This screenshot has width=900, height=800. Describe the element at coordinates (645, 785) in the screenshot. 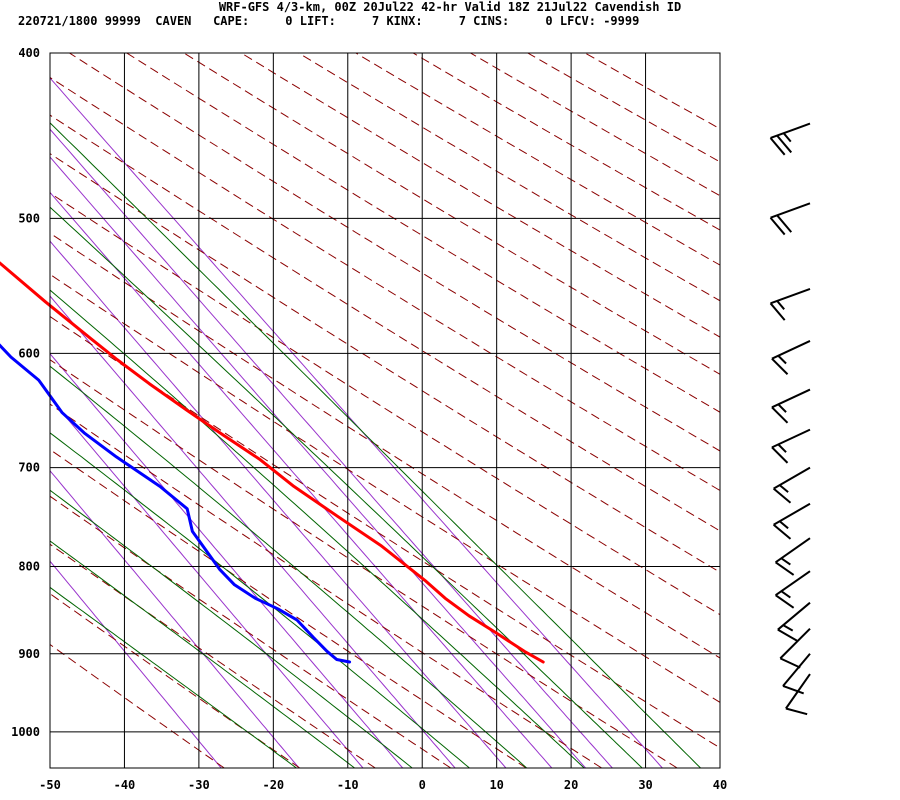

I see `temperature-tick-label: 30` at that location.